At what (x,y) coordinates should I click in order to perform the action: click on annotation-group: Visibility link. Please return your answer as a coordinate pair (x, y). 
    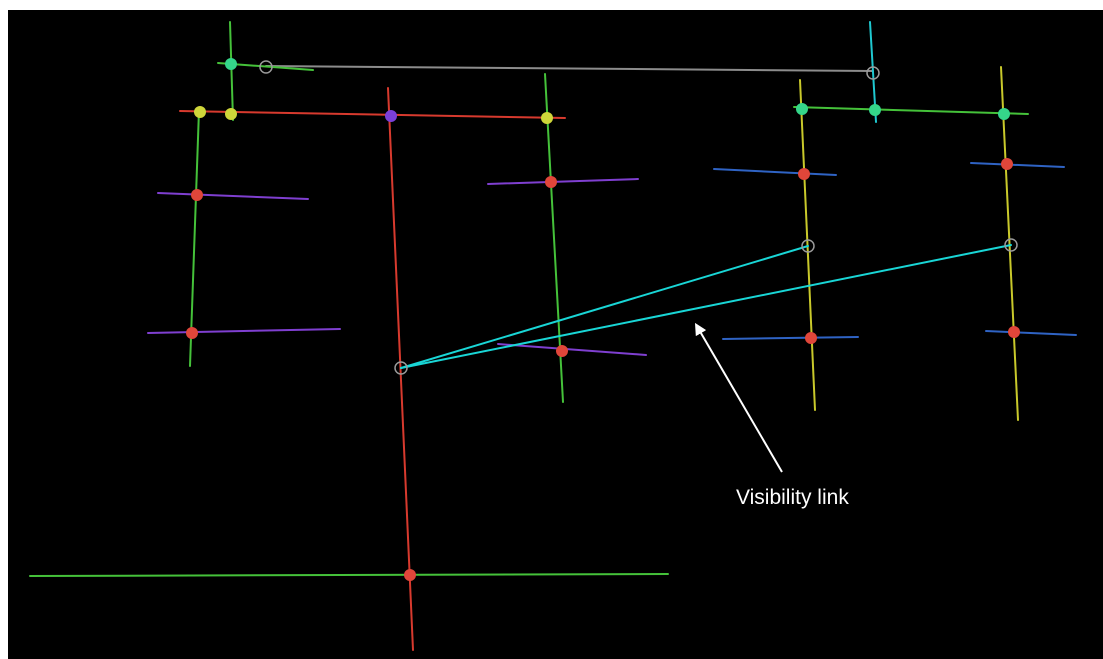
    Looking at the image, I should click on (773, 418).